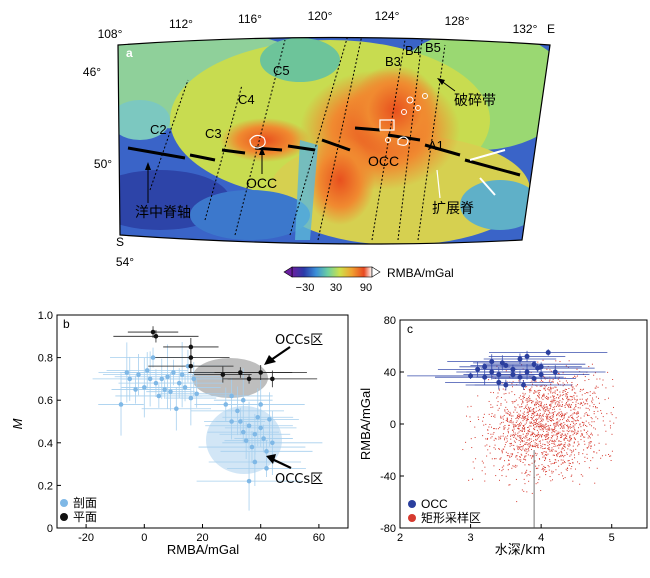  Describe the element at coordinates (471, 376) in the screenshot. I see `occ-point` at that location.